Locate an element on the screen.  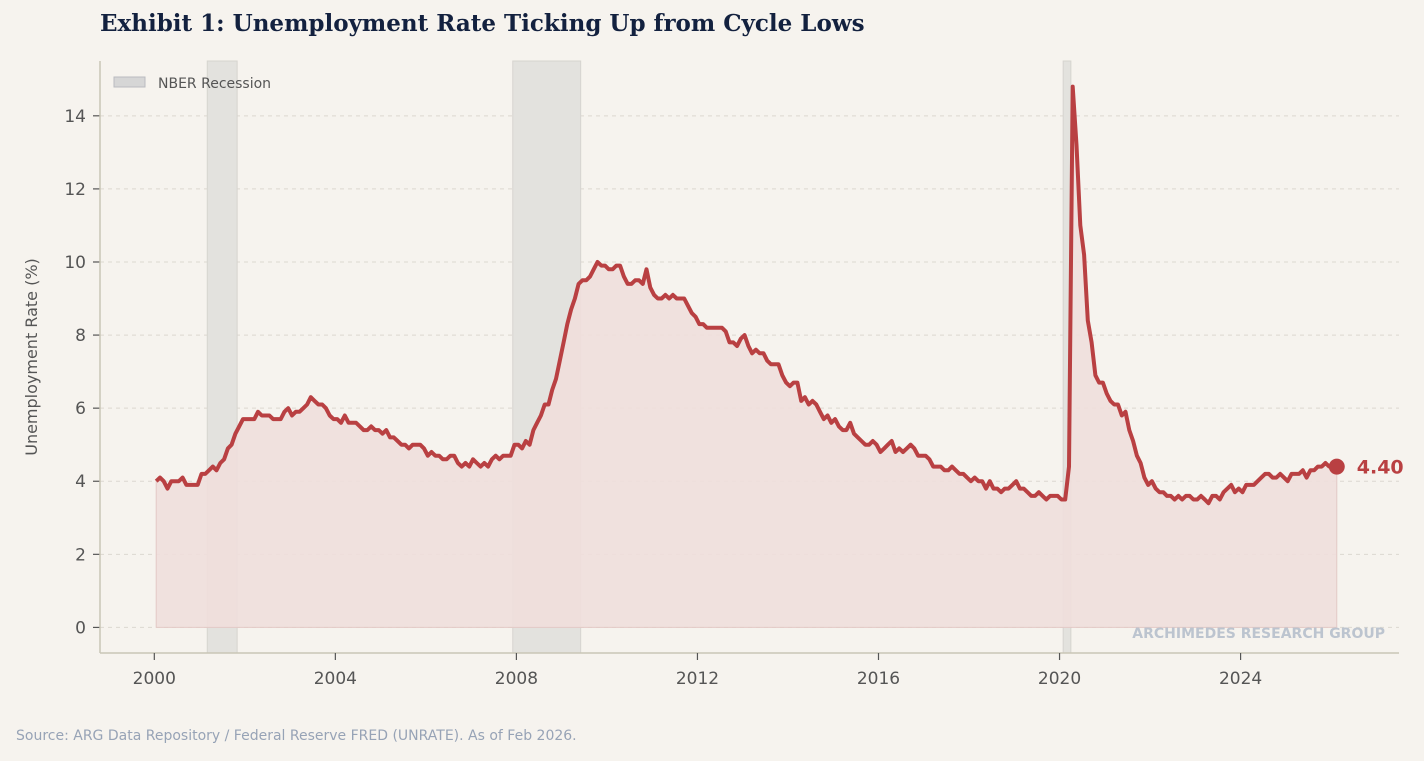
x-tick-label: 2000 is located at coordinates (154, 679).